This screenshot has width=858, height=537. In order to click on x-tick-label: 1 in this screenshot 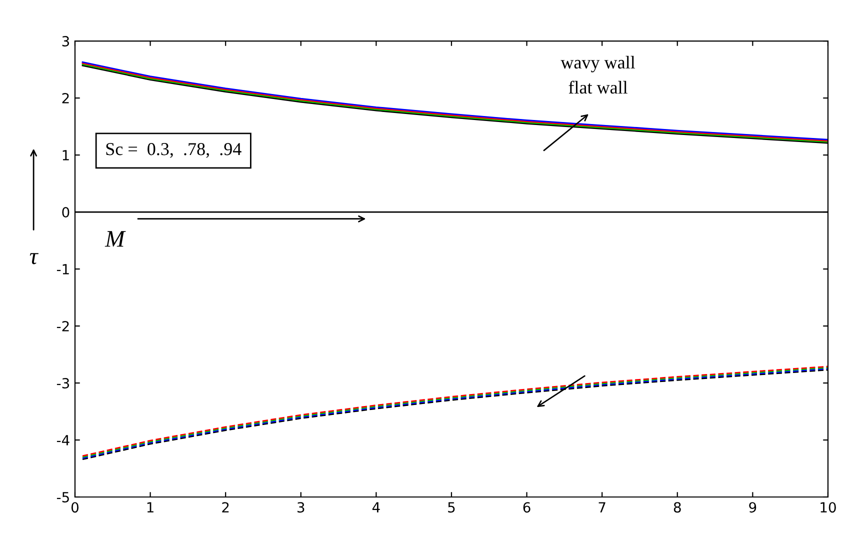, I will do `click(150, 507)`.